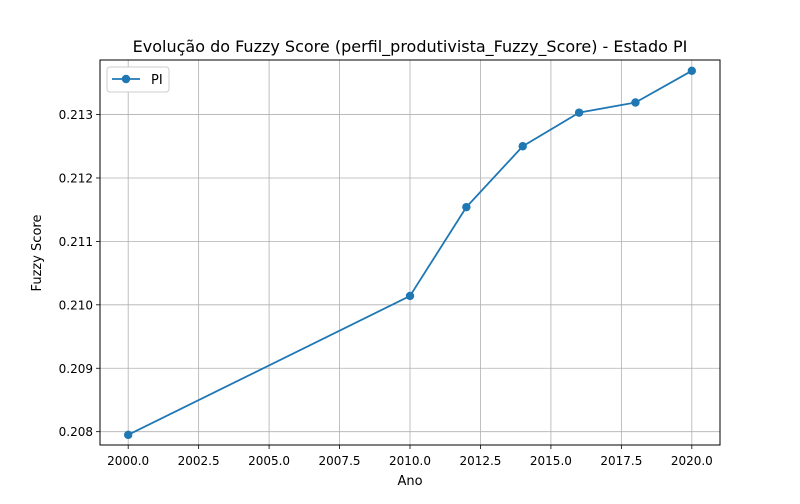 This screenshot has height=504, width=800. What do you see at coordinates (128, 461) in the screenshot?
I see `x-tick-label: 2000.0` at bounding box center [128, 461].